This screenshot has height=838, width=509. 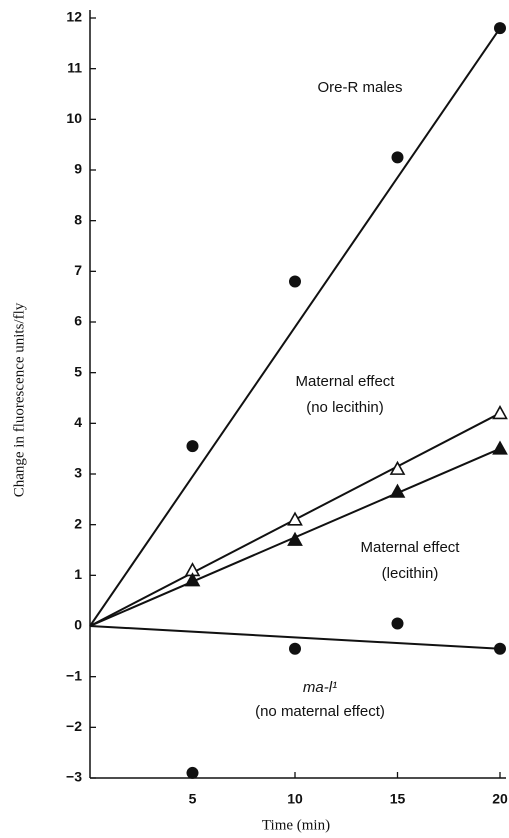 What do you see at coordinates (78, 219) in the screenshot?
I see `y-tick-label: 8` at bounding box center [78, 219].